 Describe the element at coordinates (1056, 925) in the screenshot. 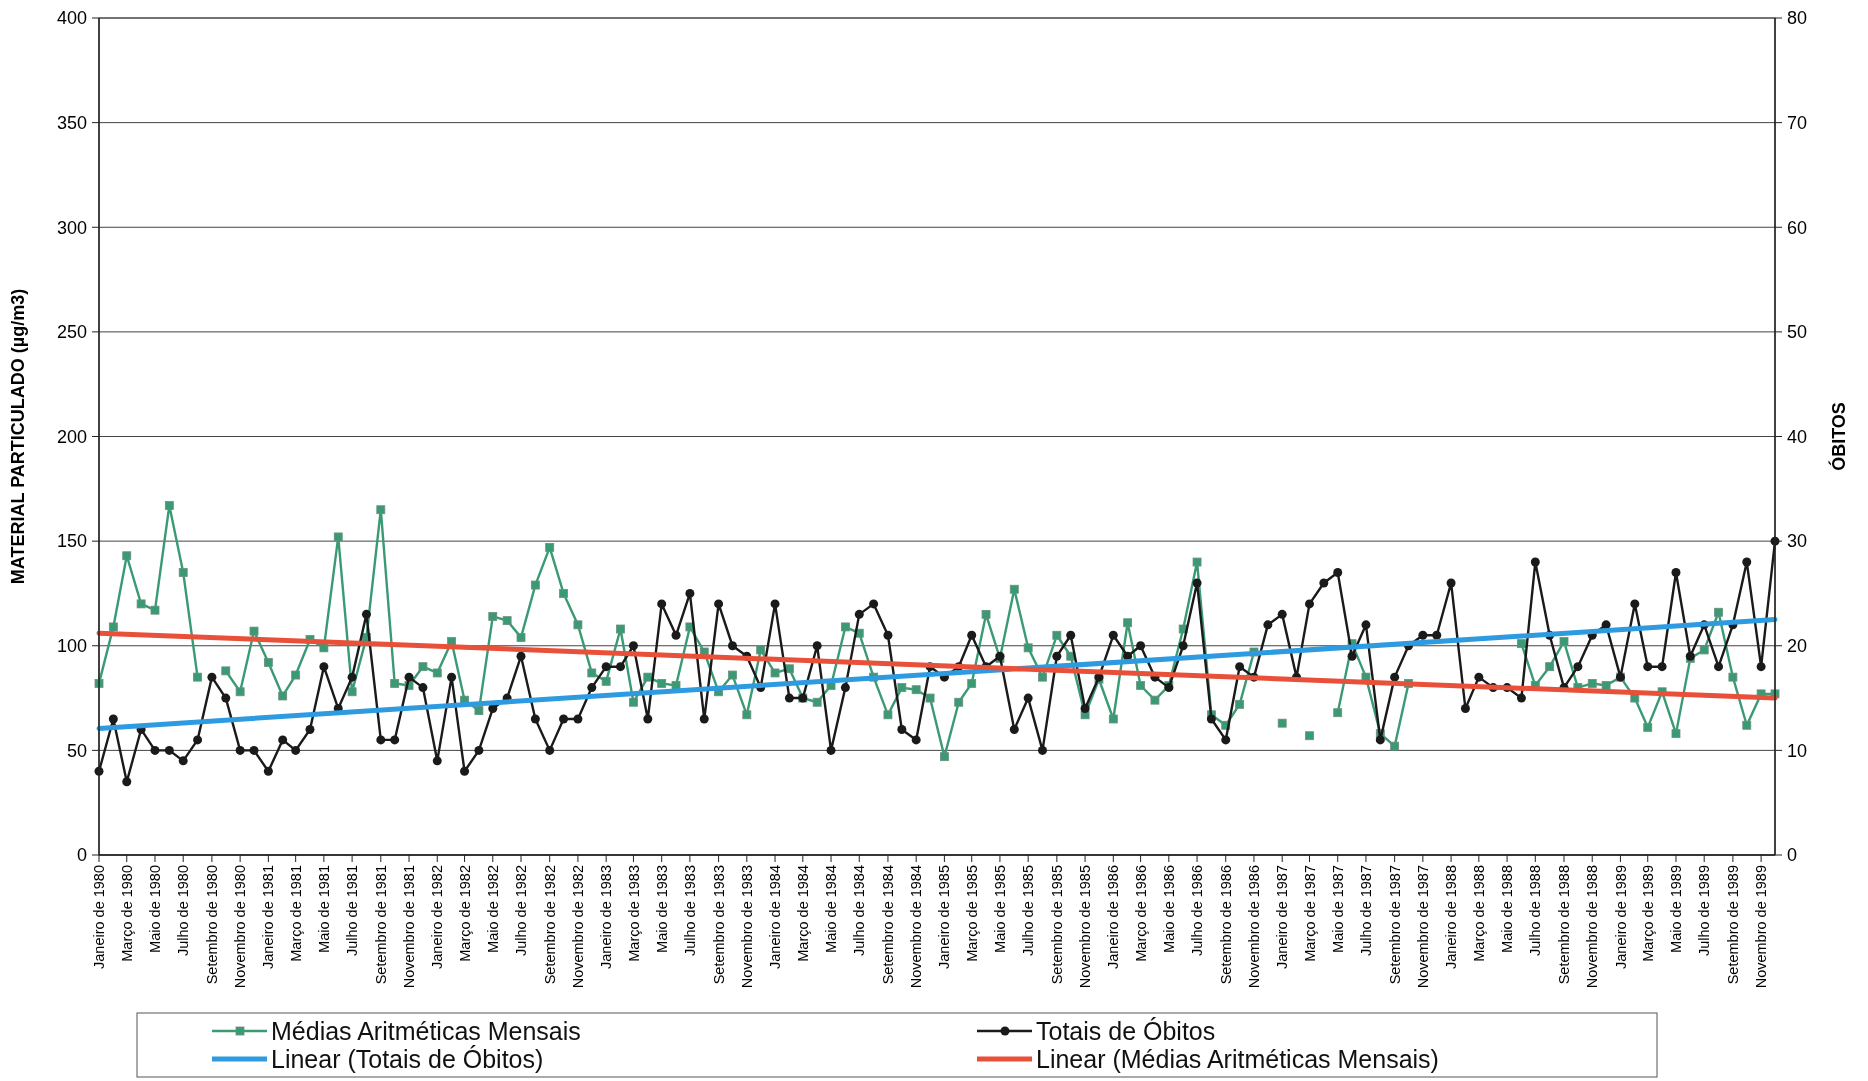

I see `x-tick-label: Setembro de 1985` at that location.